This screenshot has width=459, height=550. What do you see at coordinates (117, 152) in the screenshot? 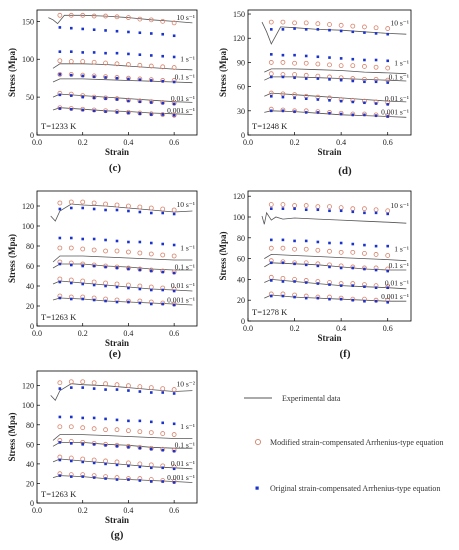
I see `panel-c-xlabel: Strain` at bounding box center [117, 152].